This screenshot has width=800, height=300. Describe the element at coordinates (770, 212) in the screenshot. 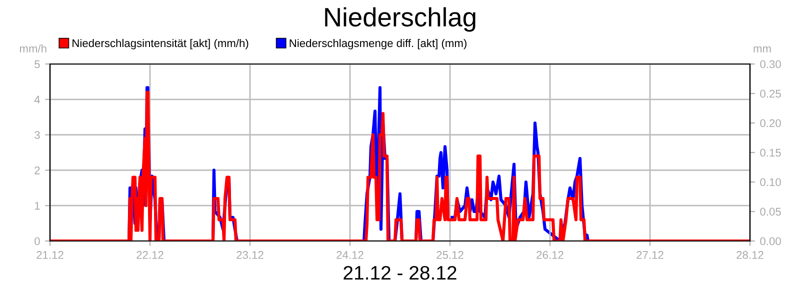

I see `y2-tick-label: 0.05` at that location.